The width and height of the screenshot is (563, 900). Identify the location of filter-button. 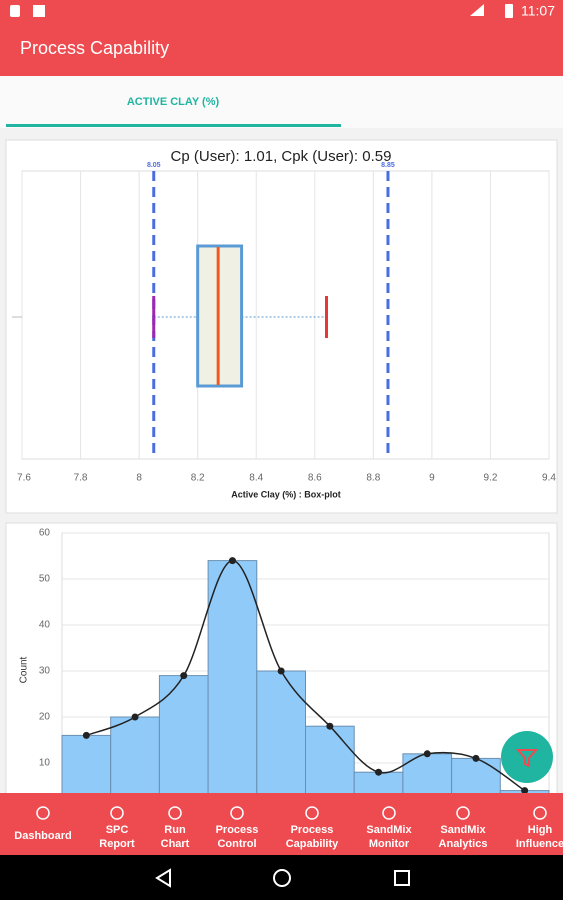
(527, 757).